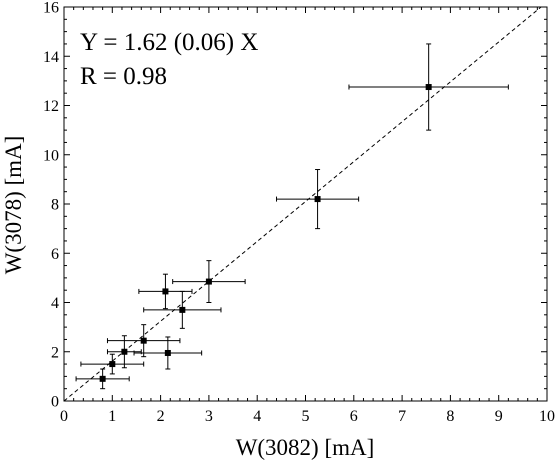  Describe the element at coordinates (51, 106) in the screenshot. I see `y-tick-label: 12` at that location.